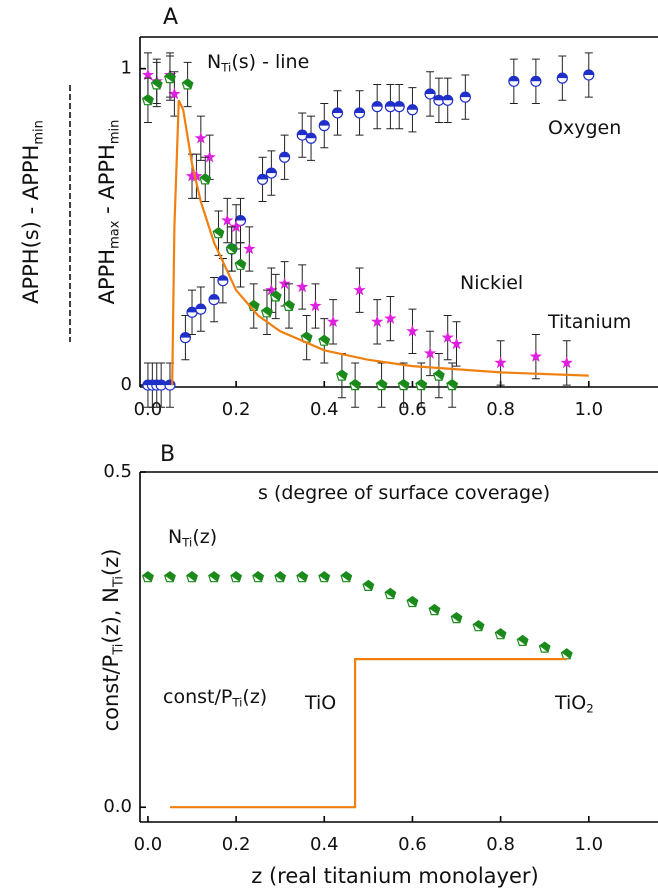  What do you see at coordinates (38, 132) in the screenshot?
I see `subscript: min` at bounding box center [38, 132].